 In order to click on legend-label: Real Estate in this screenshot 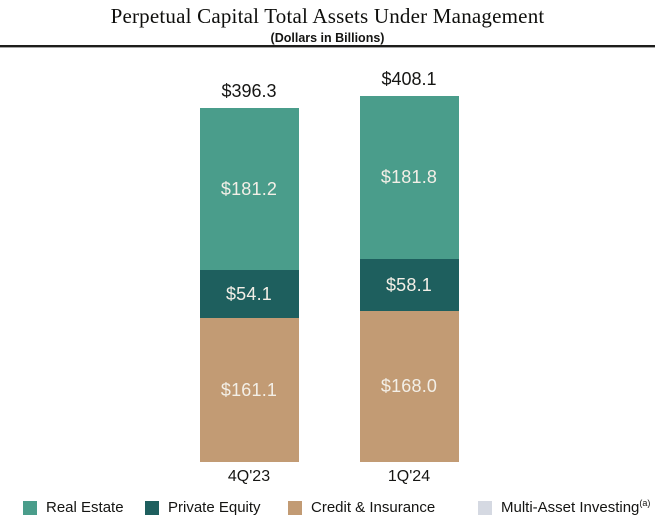, I will do `click(85, 507)`.